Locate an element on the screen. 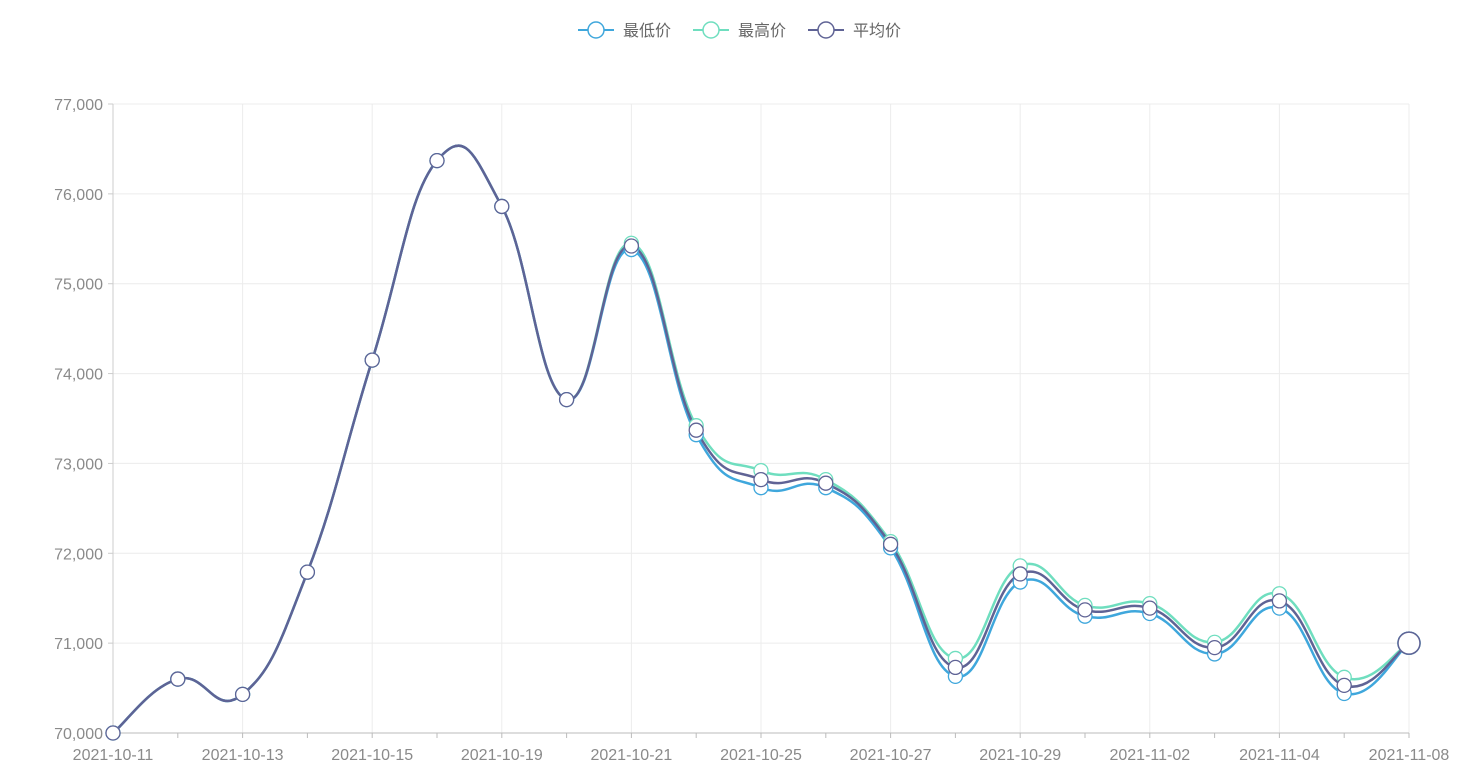 This screenshot has height=783, width=1458. legend-label: 最高价 is located at coordinates (762, 31).